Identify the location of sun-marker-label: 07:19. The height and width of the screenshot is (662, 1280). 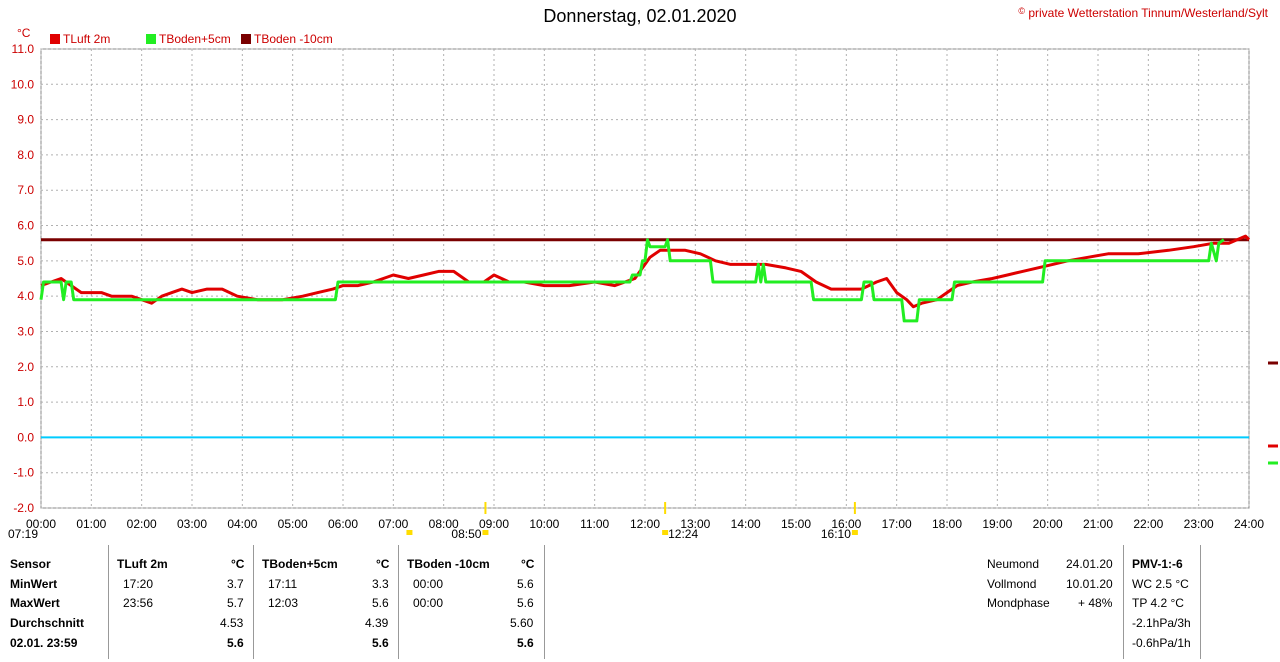
(23, 534).